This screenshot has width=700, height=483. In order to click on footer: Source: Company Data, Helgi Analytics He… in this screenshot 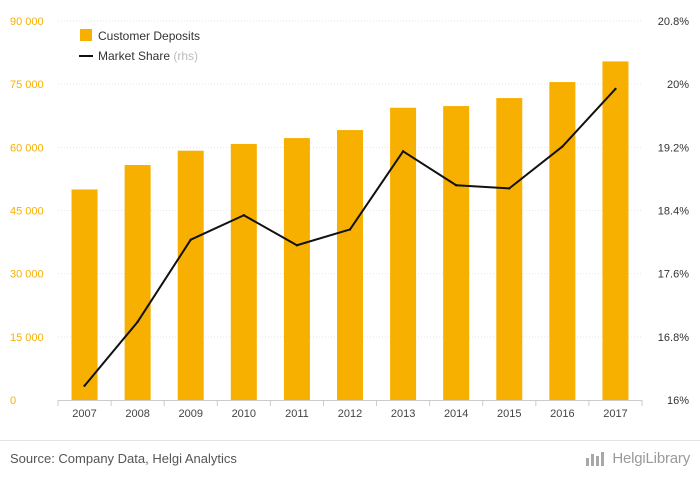, I will do `click(350, 461)`.